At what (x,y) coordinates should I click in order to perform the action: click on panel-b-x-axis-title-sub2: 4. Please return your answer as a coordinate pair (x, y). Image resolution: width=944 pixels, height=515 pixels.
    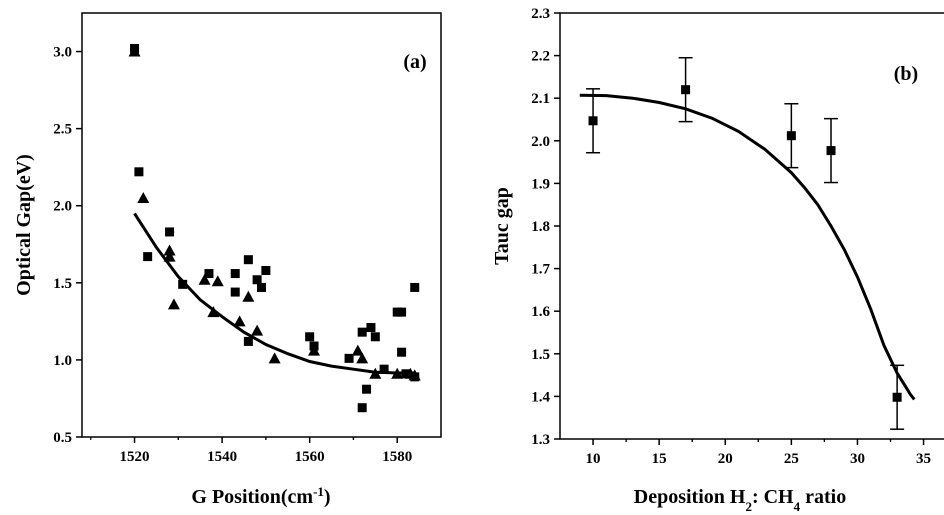
    Looking at the image, I should click on (797, 506).